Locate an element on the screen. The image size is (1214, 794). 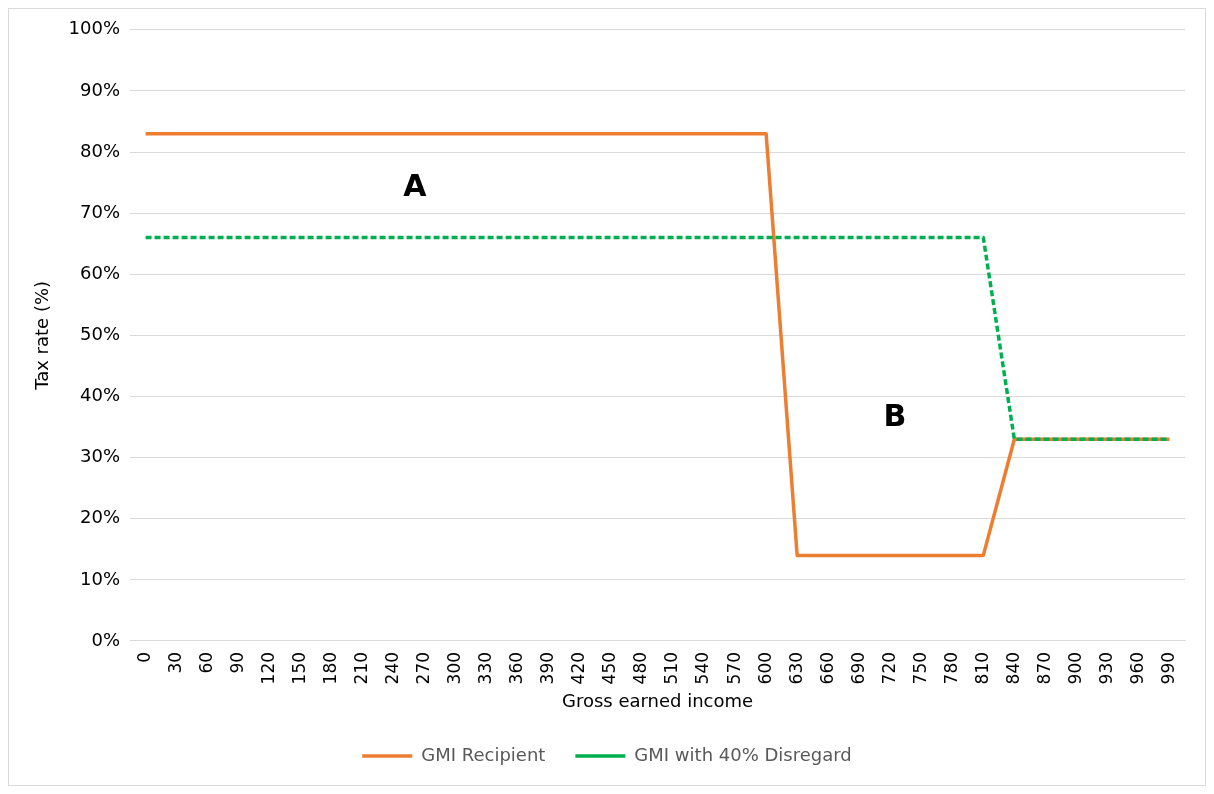
x-tick-label: 30 is located at coordinates (175, 662).